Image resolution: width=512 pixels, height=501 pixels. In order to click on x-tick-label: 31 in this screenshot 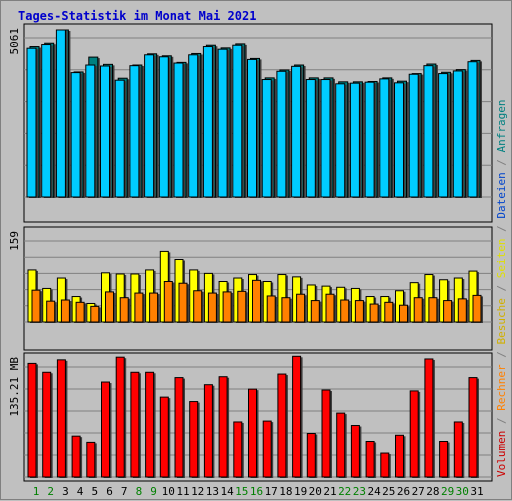, I will do `click(476, 491)`.